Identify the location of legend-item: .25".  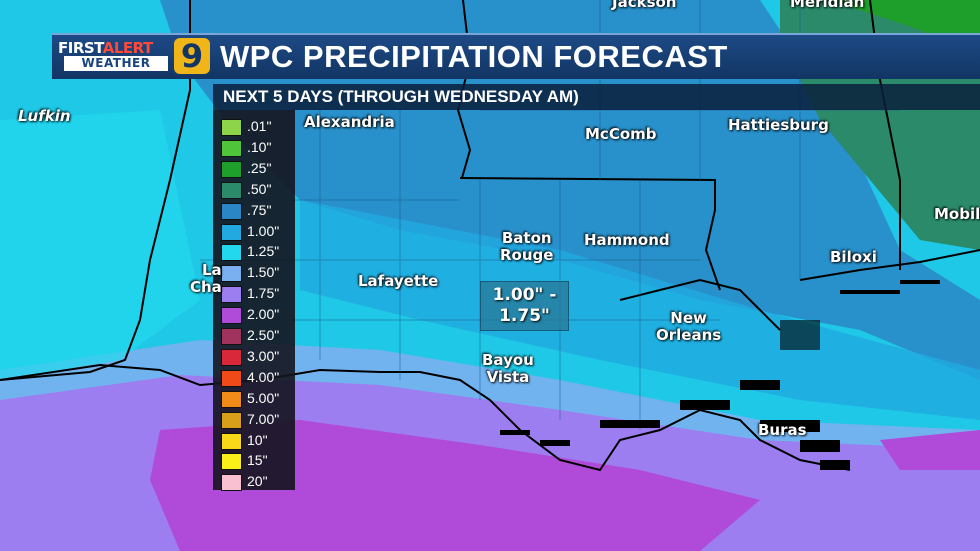
(258, 167).